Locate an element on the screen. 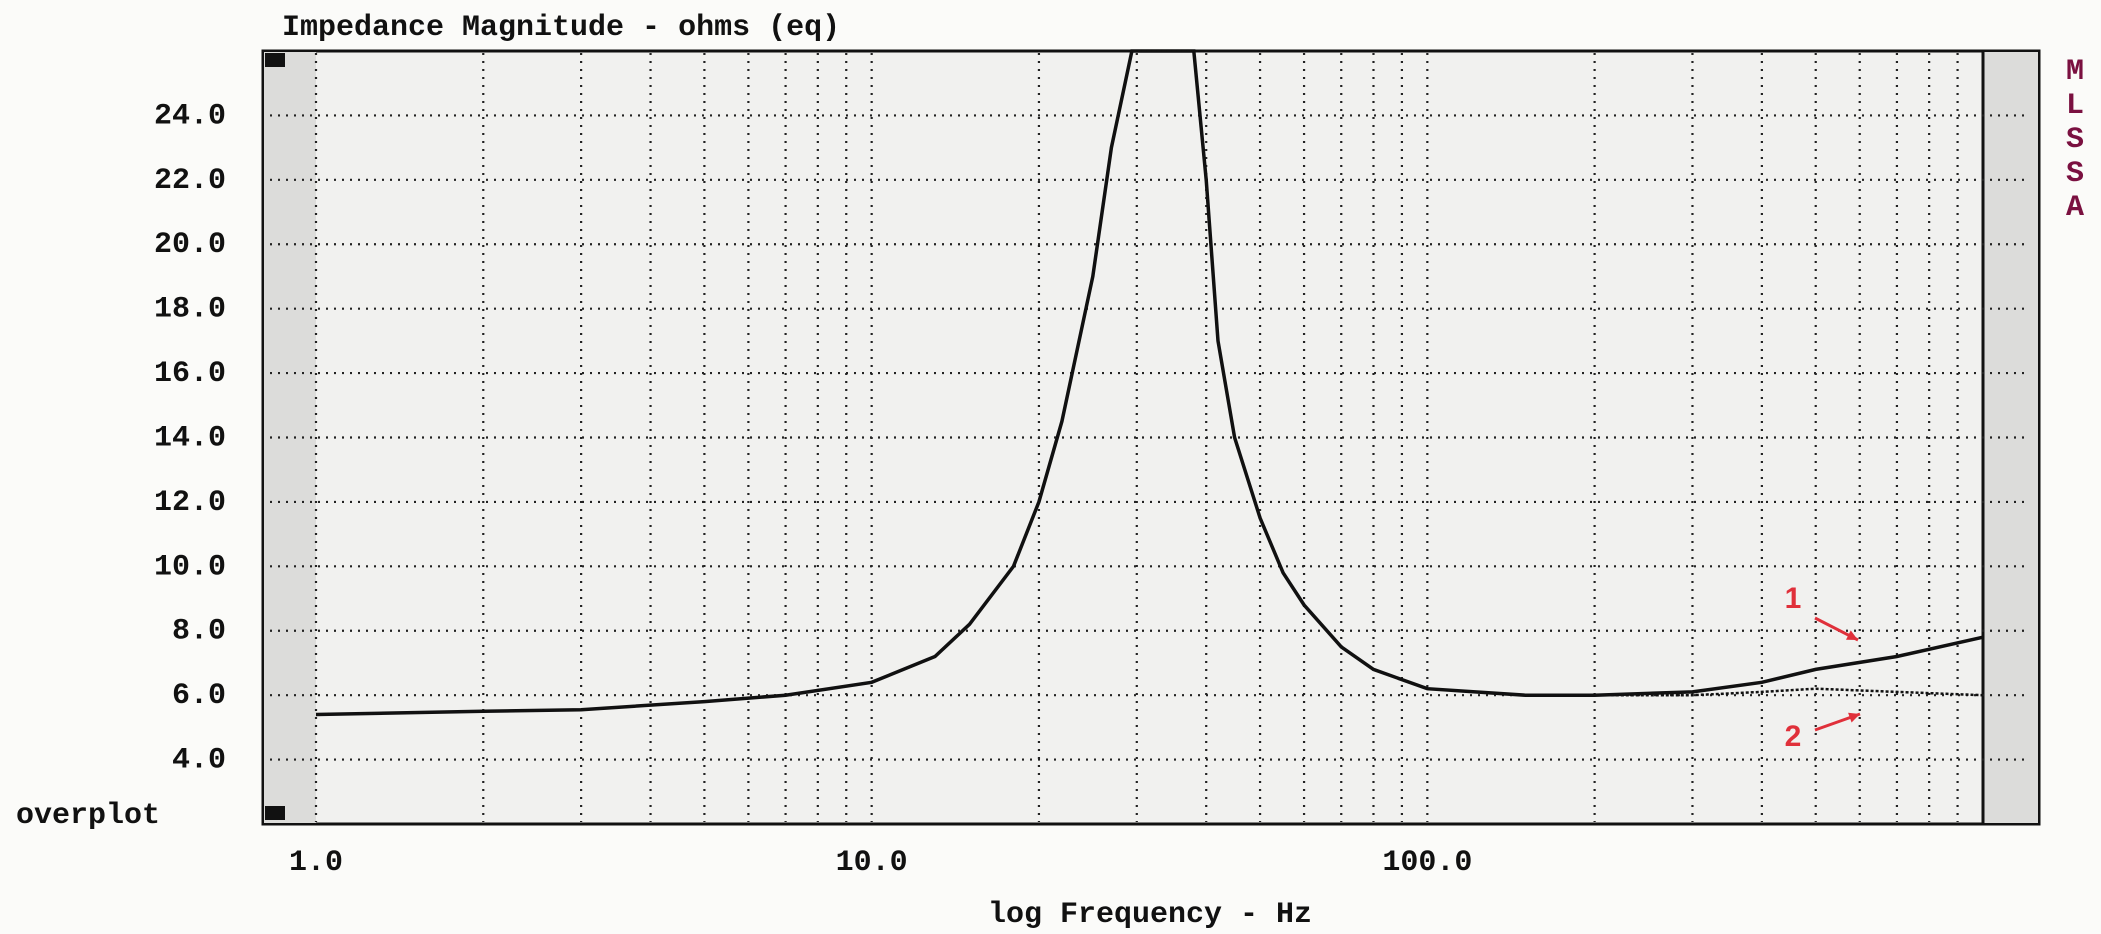 Image resolution: width=2101 pixels, height=934 pixels. x-tick-label: 100.0 is located at coordinates (1427, 863).